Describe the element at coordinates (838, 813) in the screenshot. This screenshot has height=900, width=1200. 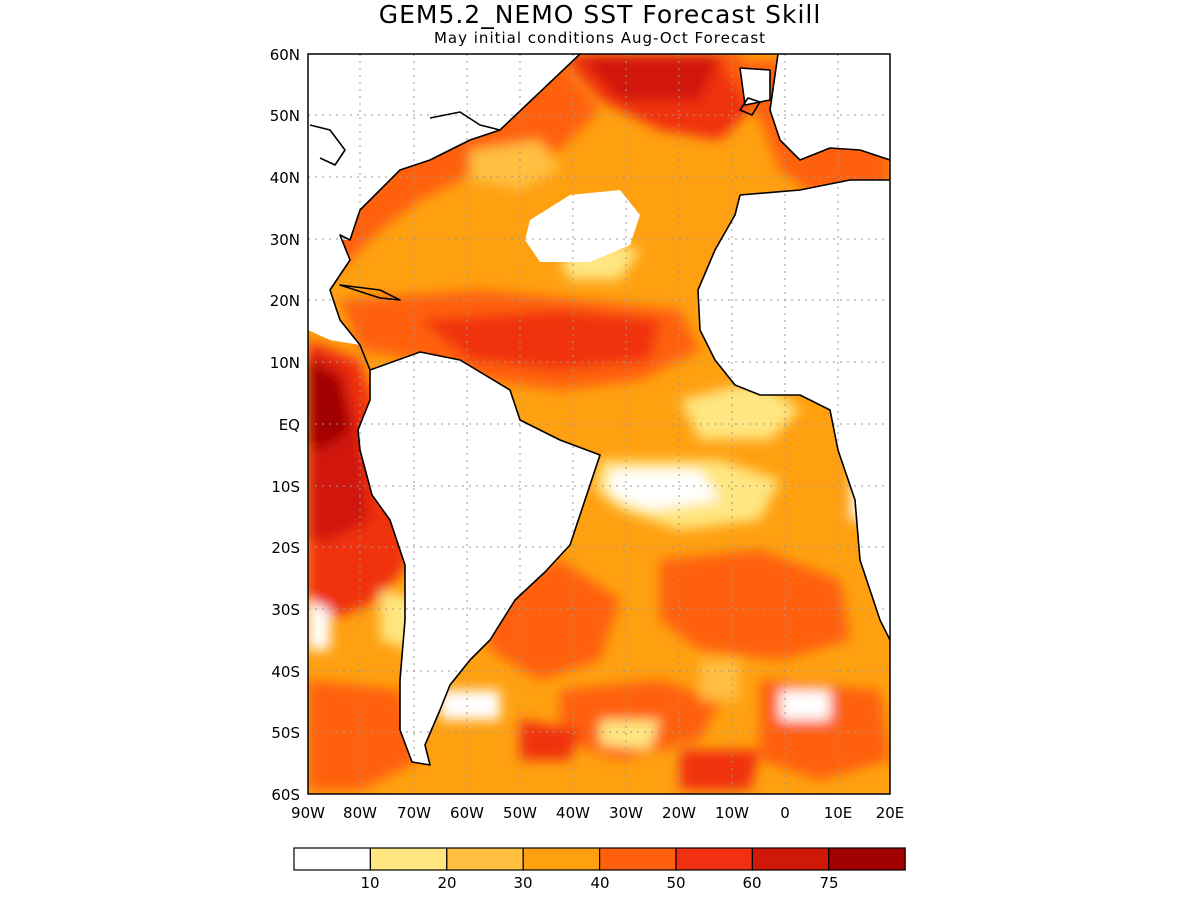
I see `lon-label: 10E` at that location.